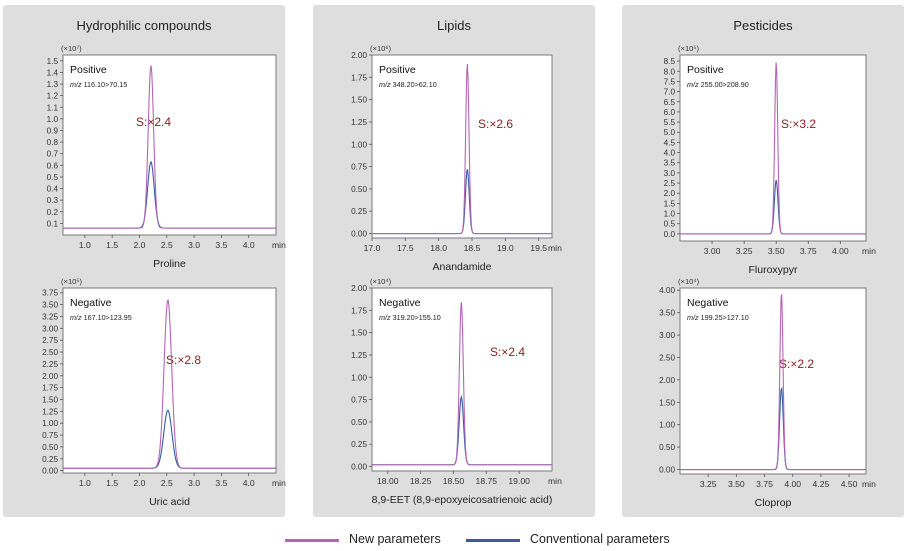 The width and height of the screenshot is (909, 551). Describe the element at coordinates (53, 212) in the screenshot. I see `proline-ytick-label: 0.2` at that location.